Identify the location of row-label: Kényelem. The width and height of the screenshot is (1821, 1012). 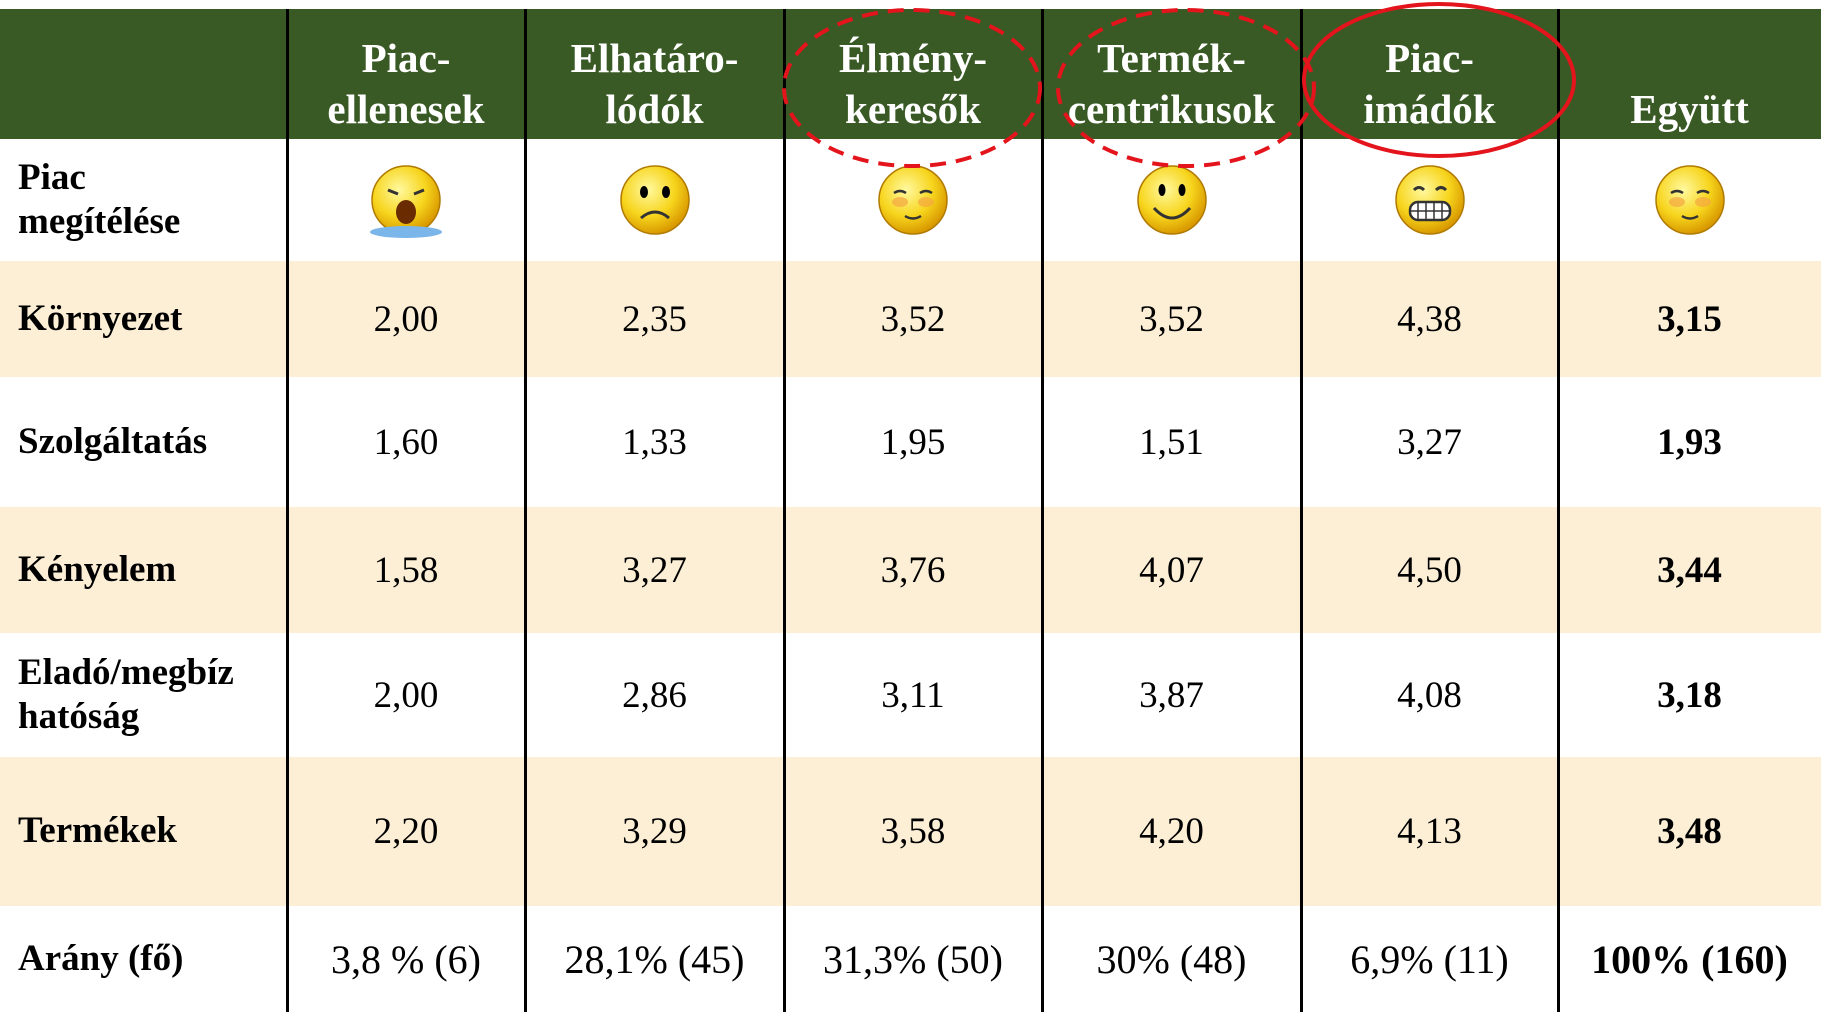
(143, 570).